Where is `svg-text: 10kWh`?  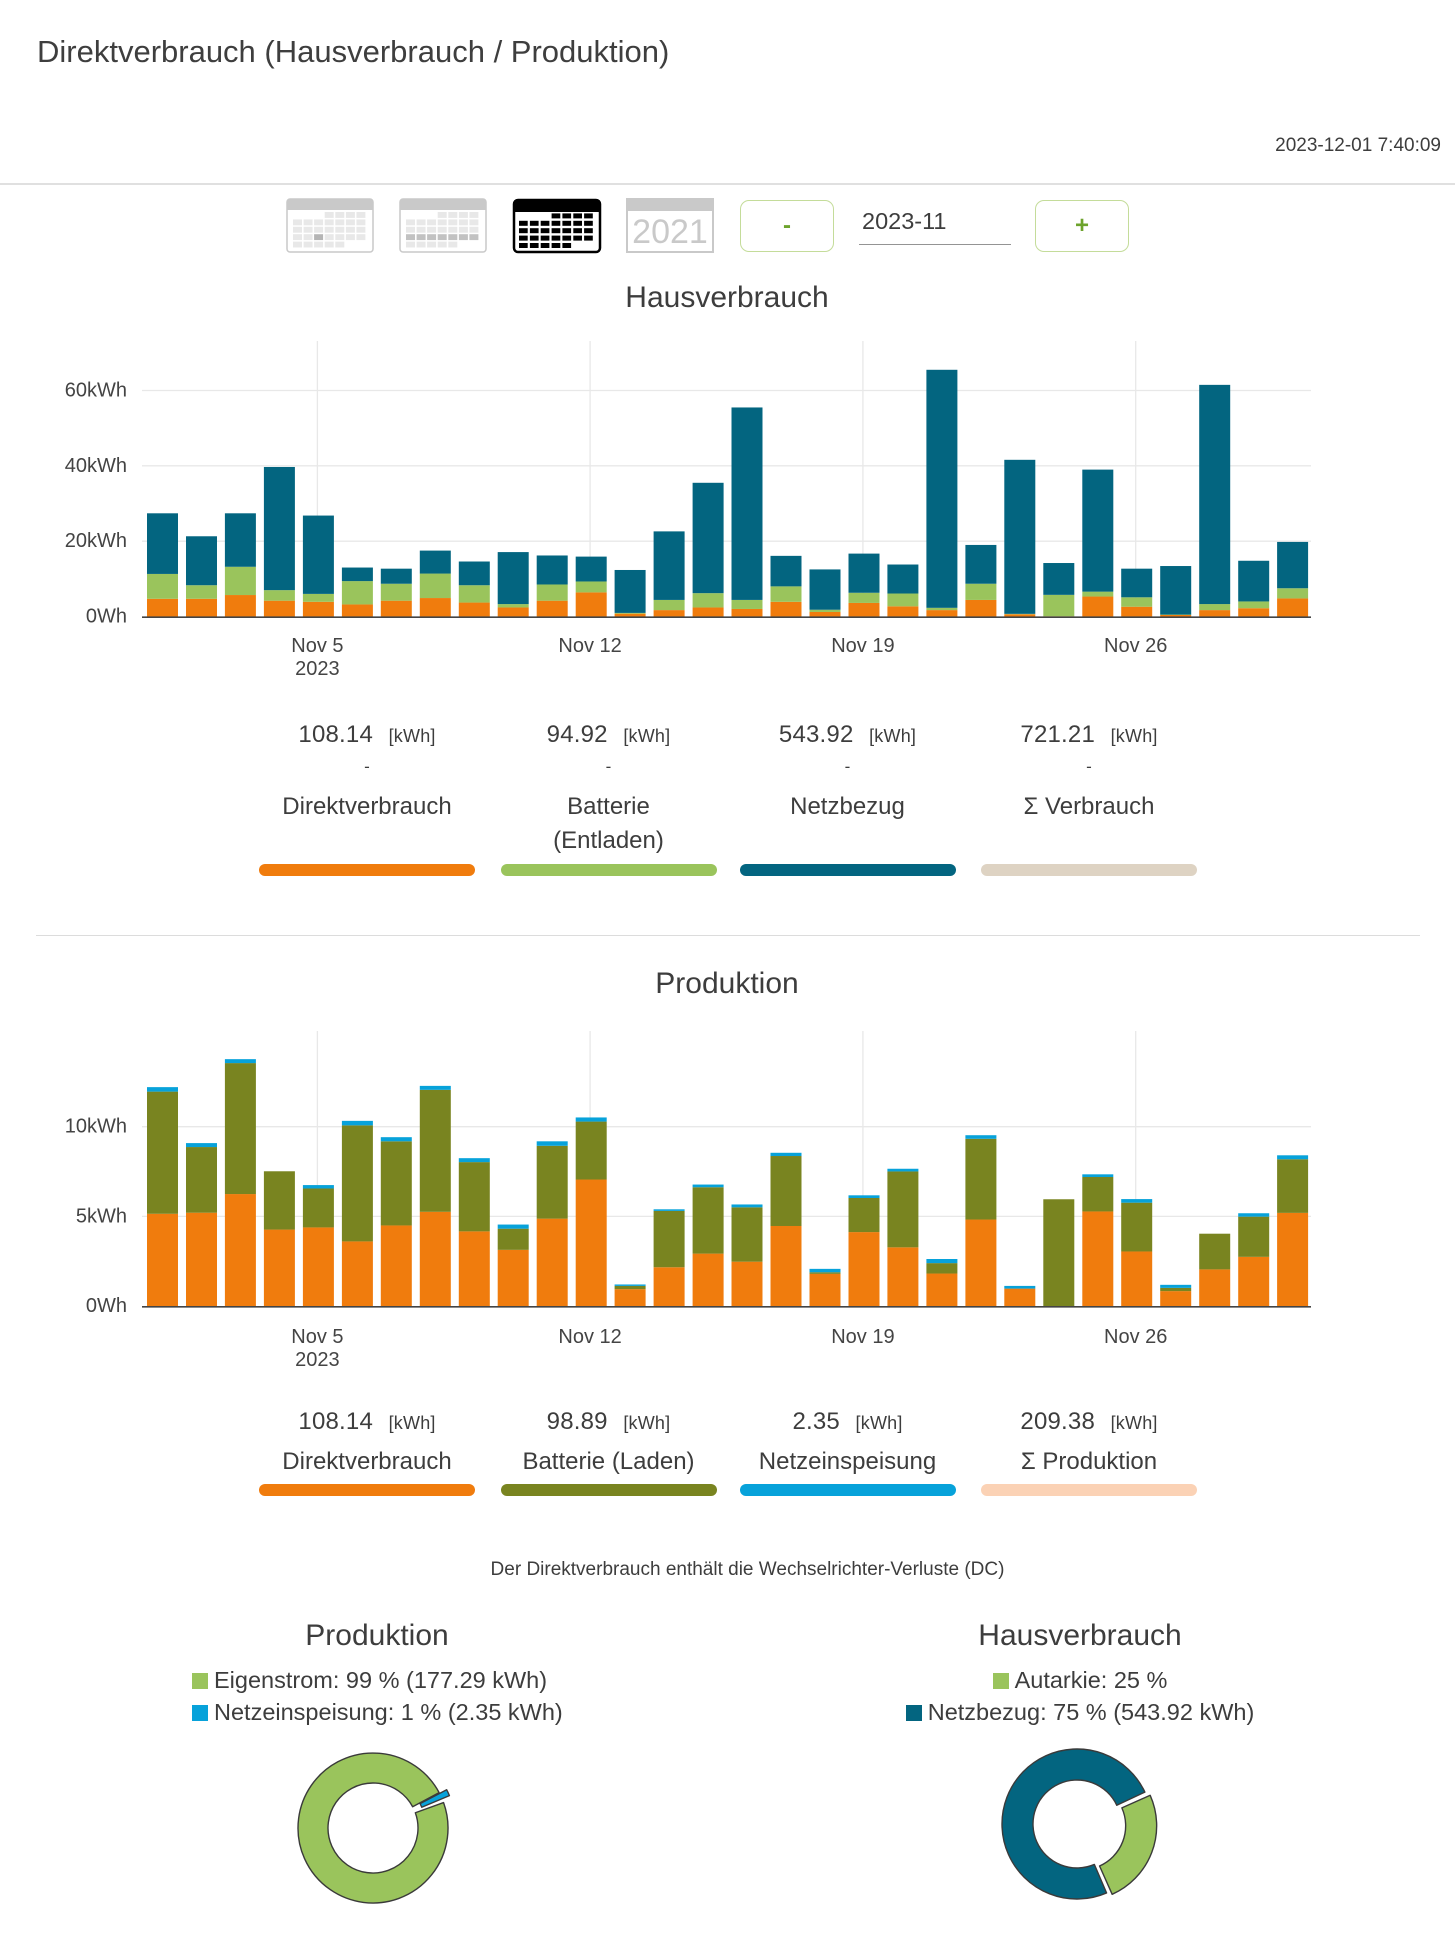
svg-text: 10kWh is located at coordinates (96, 1127).